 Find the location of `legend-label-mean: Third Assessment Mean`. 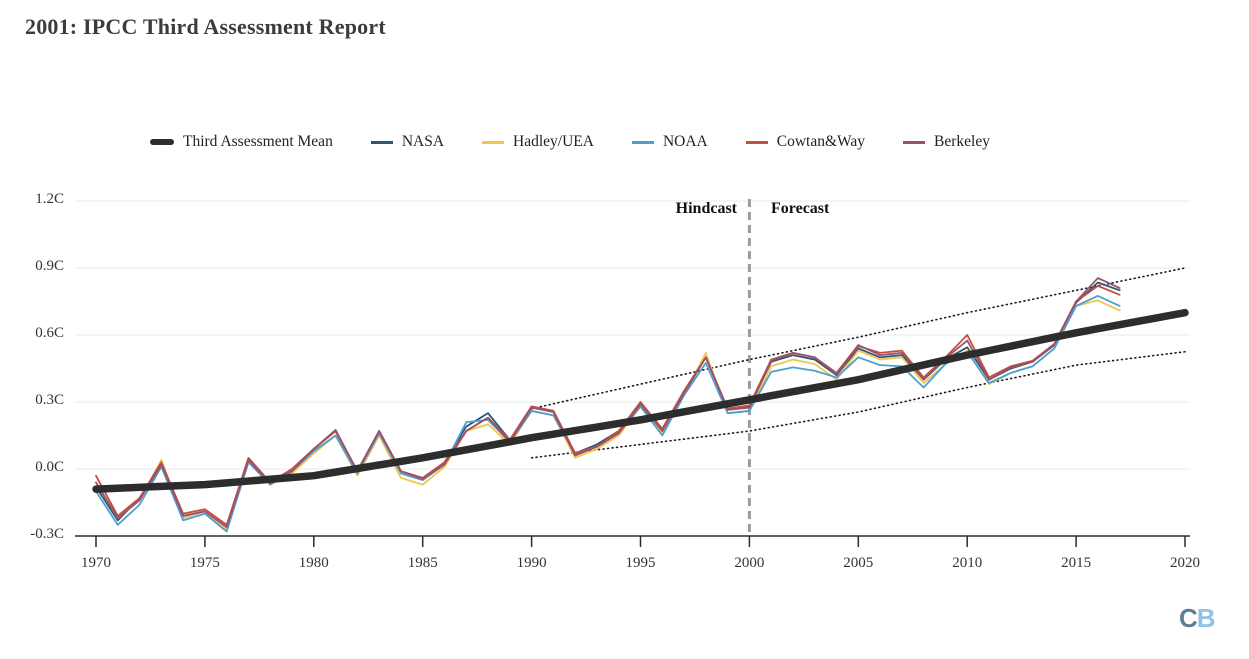

legend-label-mean: Third Assessment Mean is located at coordinates (258, 141).